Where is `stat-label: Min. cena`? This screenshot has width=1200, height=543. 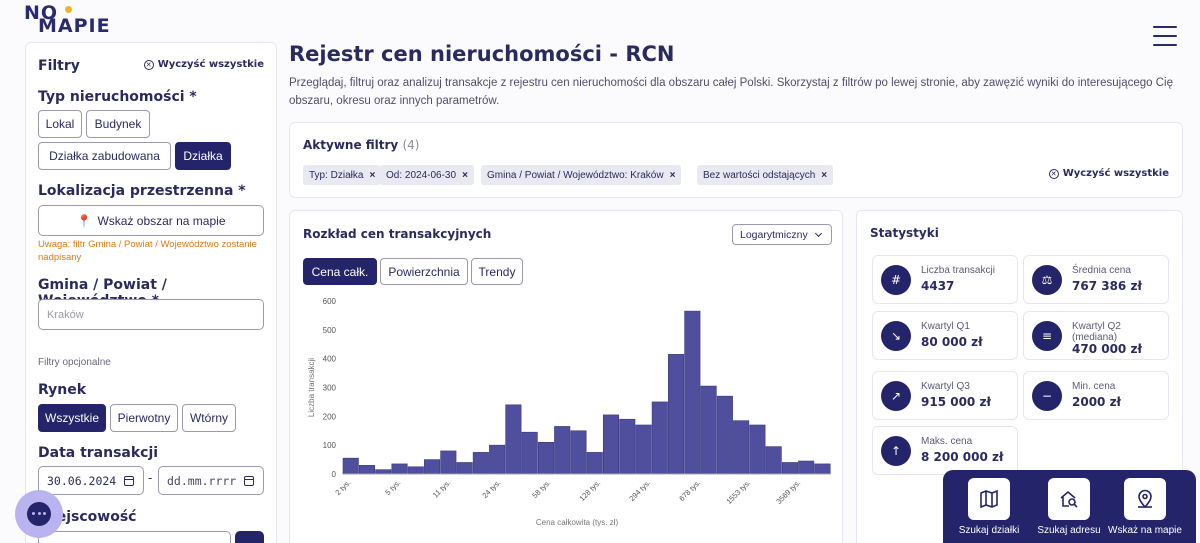
stat-label: Min. cena is located at coordinates (1094, 386).